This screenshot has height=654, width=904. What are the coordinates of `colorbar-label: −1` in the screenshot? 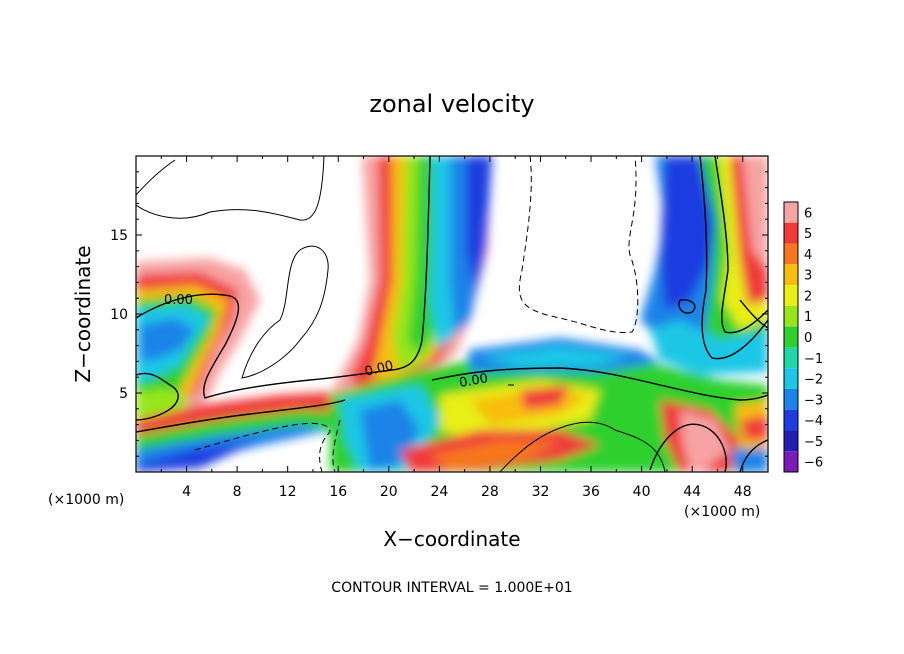 It's located at (813, 359).